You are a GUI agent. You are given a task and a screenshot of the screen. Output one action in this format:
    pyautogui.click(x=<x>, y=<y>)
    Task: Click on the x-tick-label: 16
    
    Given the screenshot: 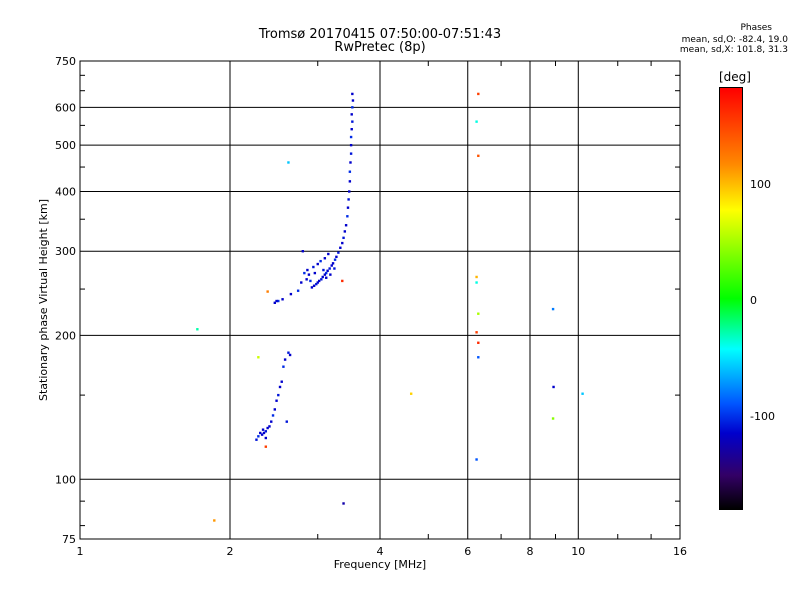 What is the action you would take?
    pyautogui.click(x=680, y=551)
    